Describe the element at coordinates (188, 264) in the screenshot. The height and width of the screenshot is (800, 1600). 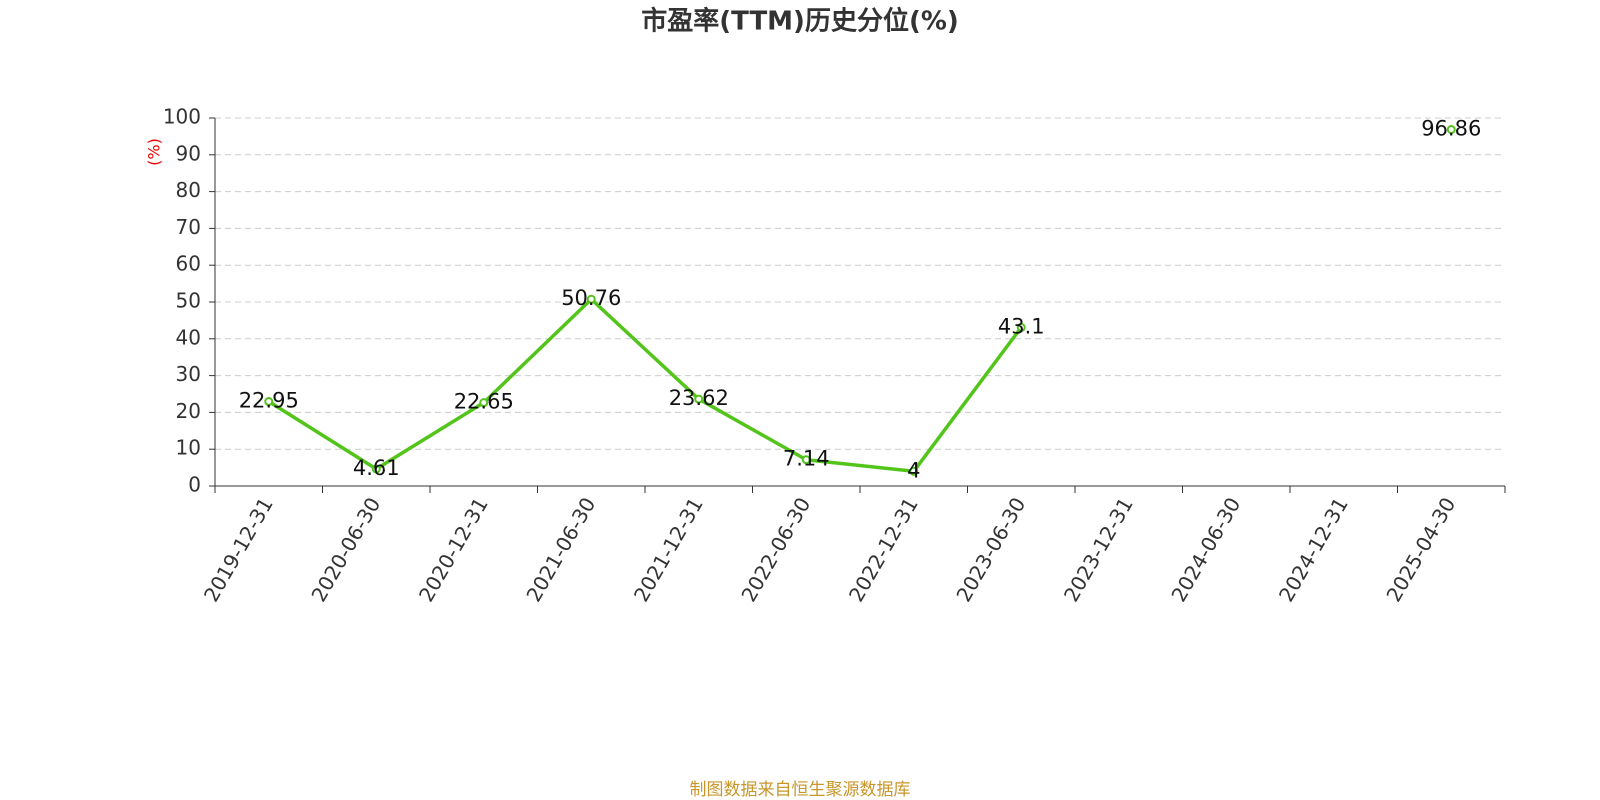
I see `y-tick-label: 60` at that location.